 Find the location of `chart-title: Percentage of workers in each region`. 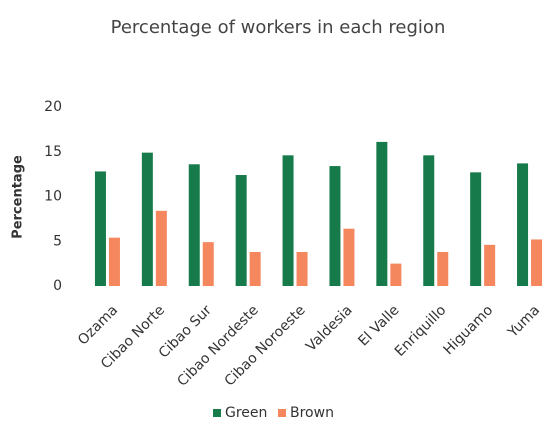

chart-title: Percentage of workers in each region is located at coordinates (278, 27).